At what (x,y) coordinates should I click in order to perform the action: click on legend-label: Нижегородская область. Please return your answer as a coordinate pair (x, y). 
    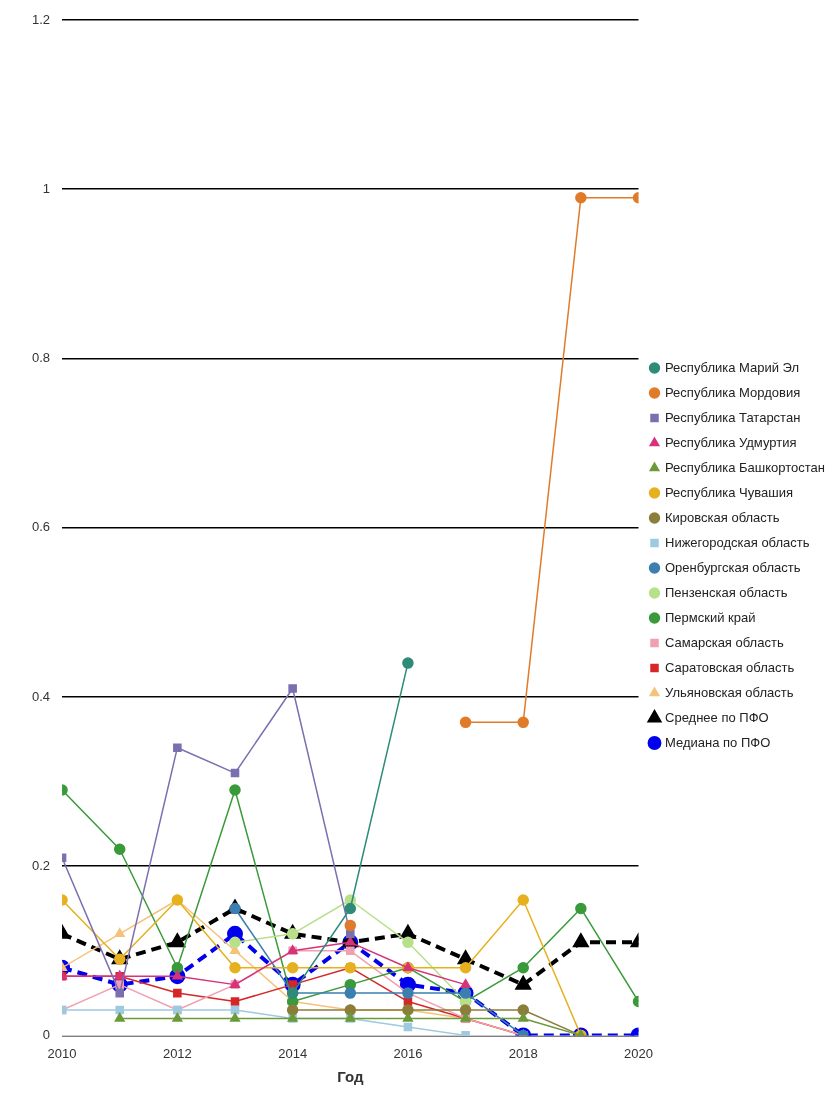
    Looking at the image, I should click on (737, 542).